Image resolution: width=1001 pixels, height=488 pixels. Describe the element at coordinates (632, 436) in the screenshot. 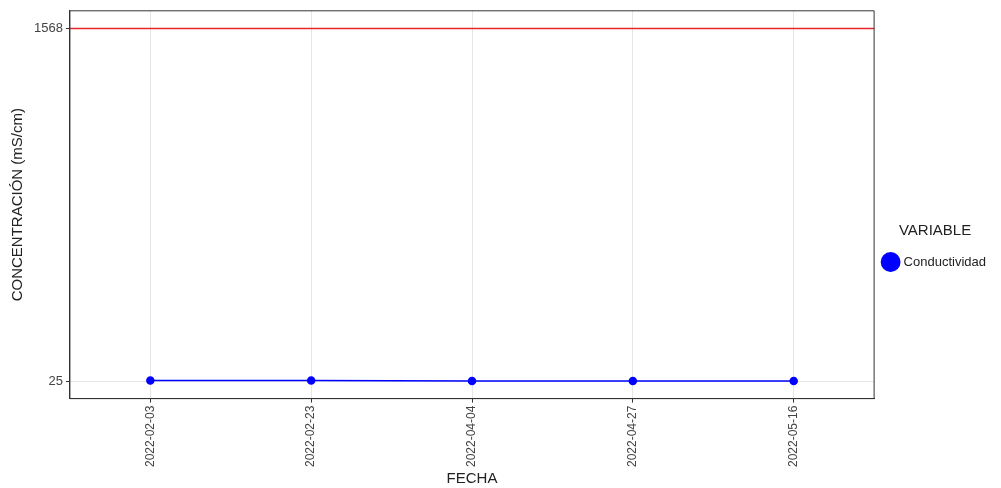

I see `x-tick-label: 2022-04-27` at that location.